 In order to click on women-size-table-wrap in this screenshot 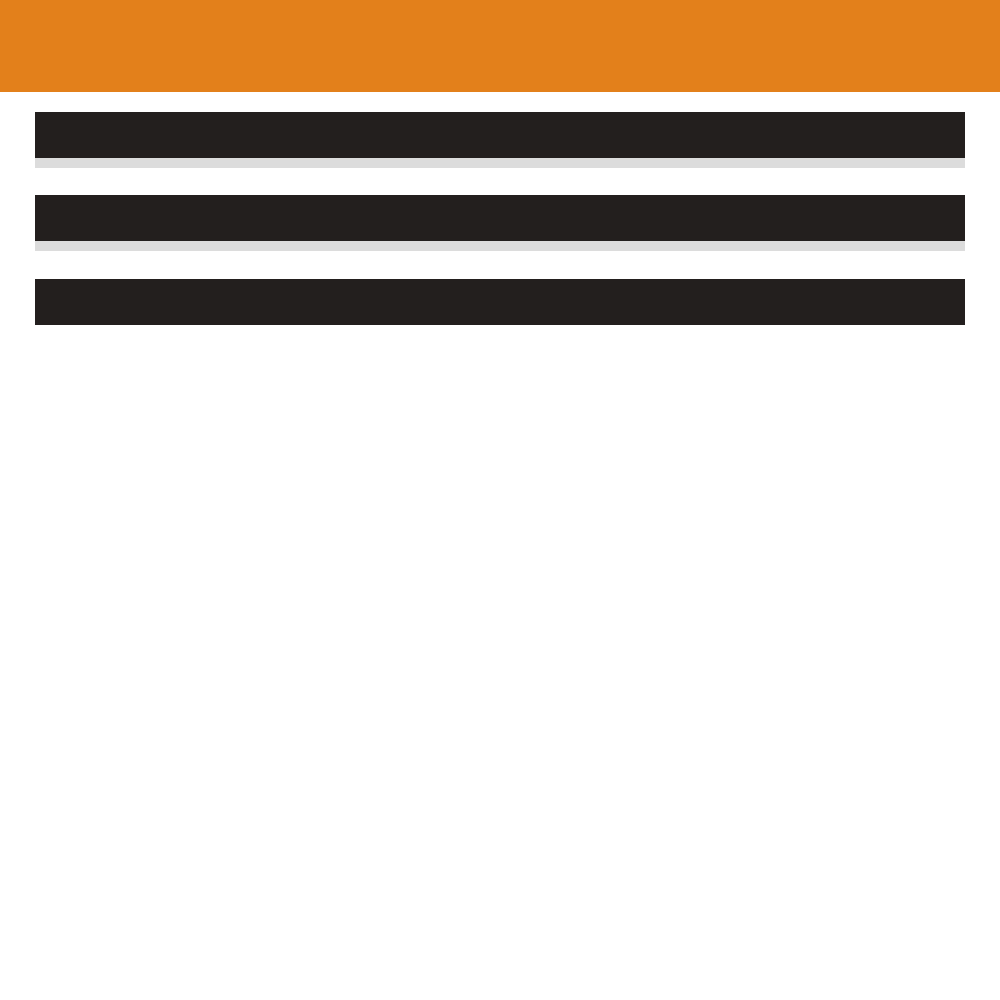, I will do `click(500, 223)`.